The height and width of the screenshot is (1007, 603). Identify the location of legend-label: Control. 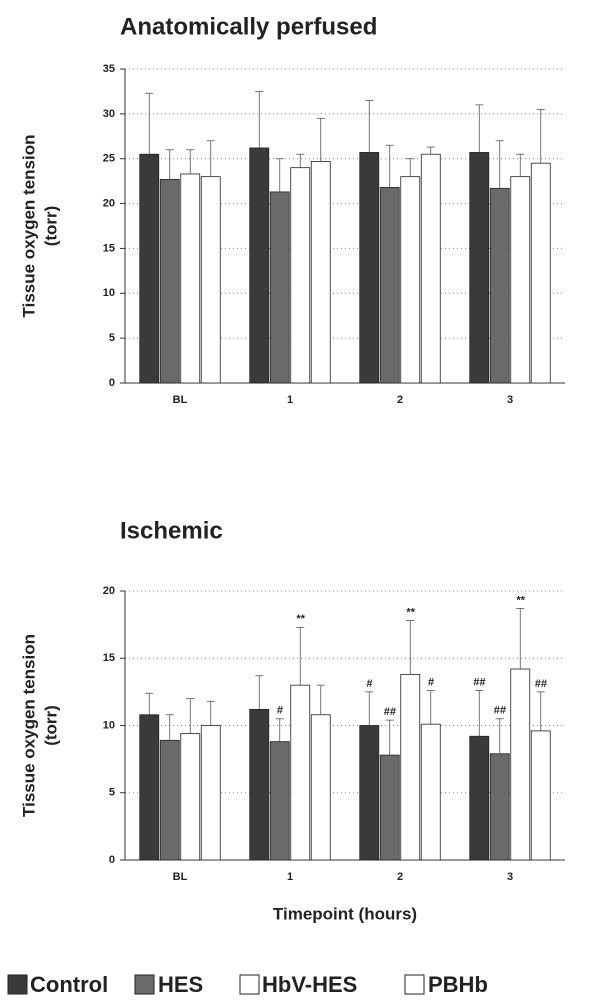
(69, 984).